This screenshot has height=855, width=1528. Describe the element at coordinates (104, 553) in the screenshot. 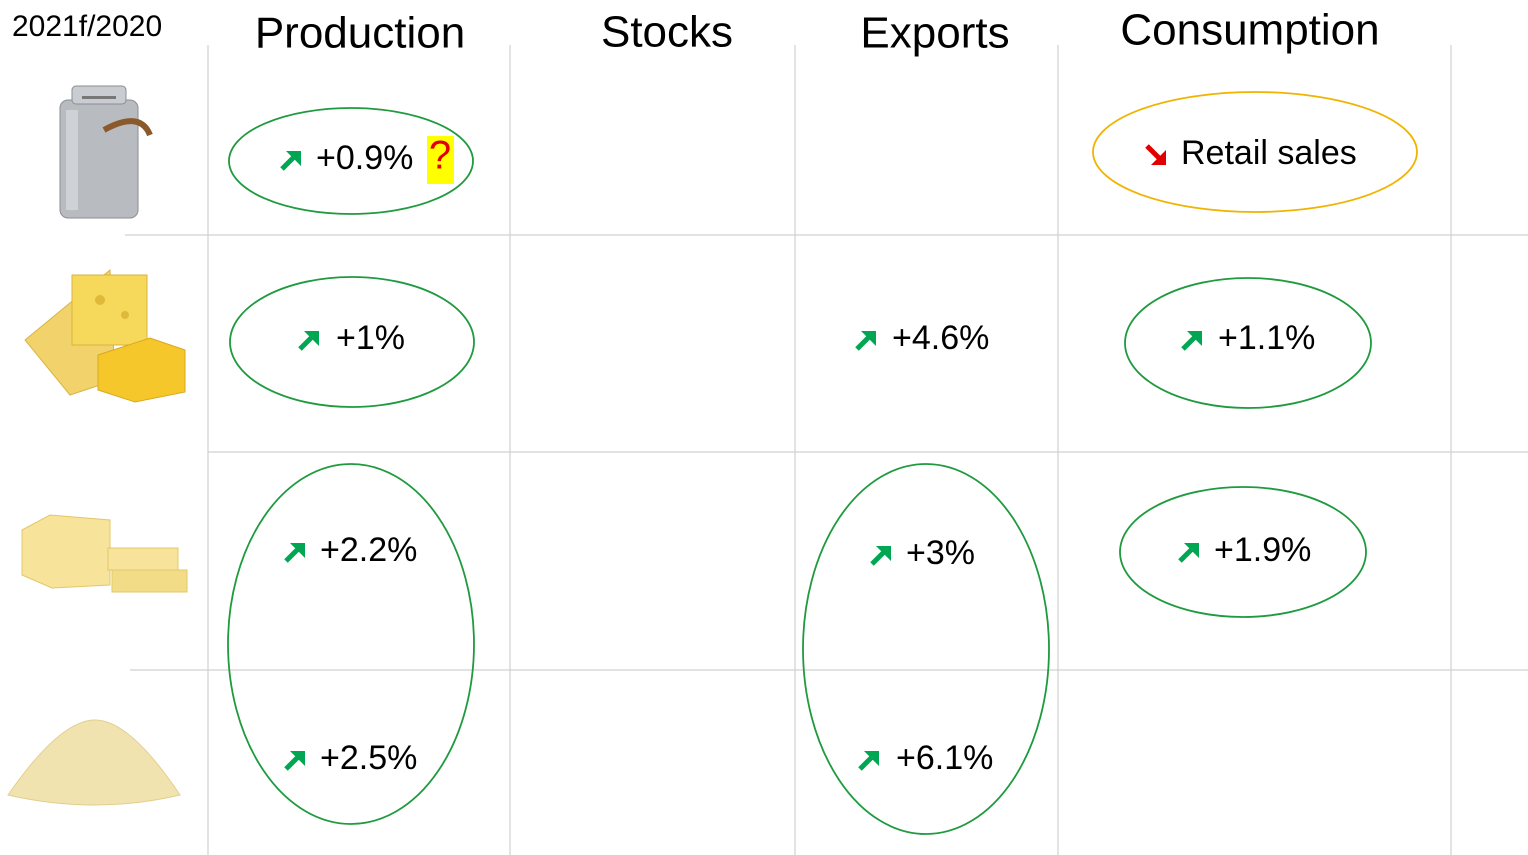

I see `butter-icon` at that location.